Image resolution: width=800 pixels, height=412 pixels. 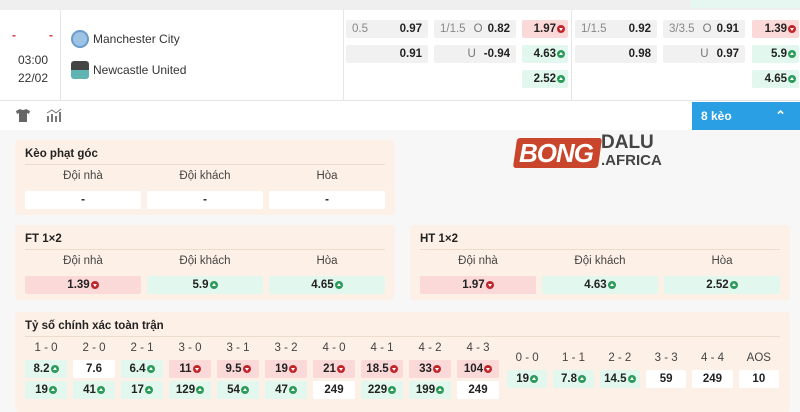 What do you see at coordinates (478, 348) in the screenshot?
I see `score-label: 4 - 3` at bounding box center [478, 348].